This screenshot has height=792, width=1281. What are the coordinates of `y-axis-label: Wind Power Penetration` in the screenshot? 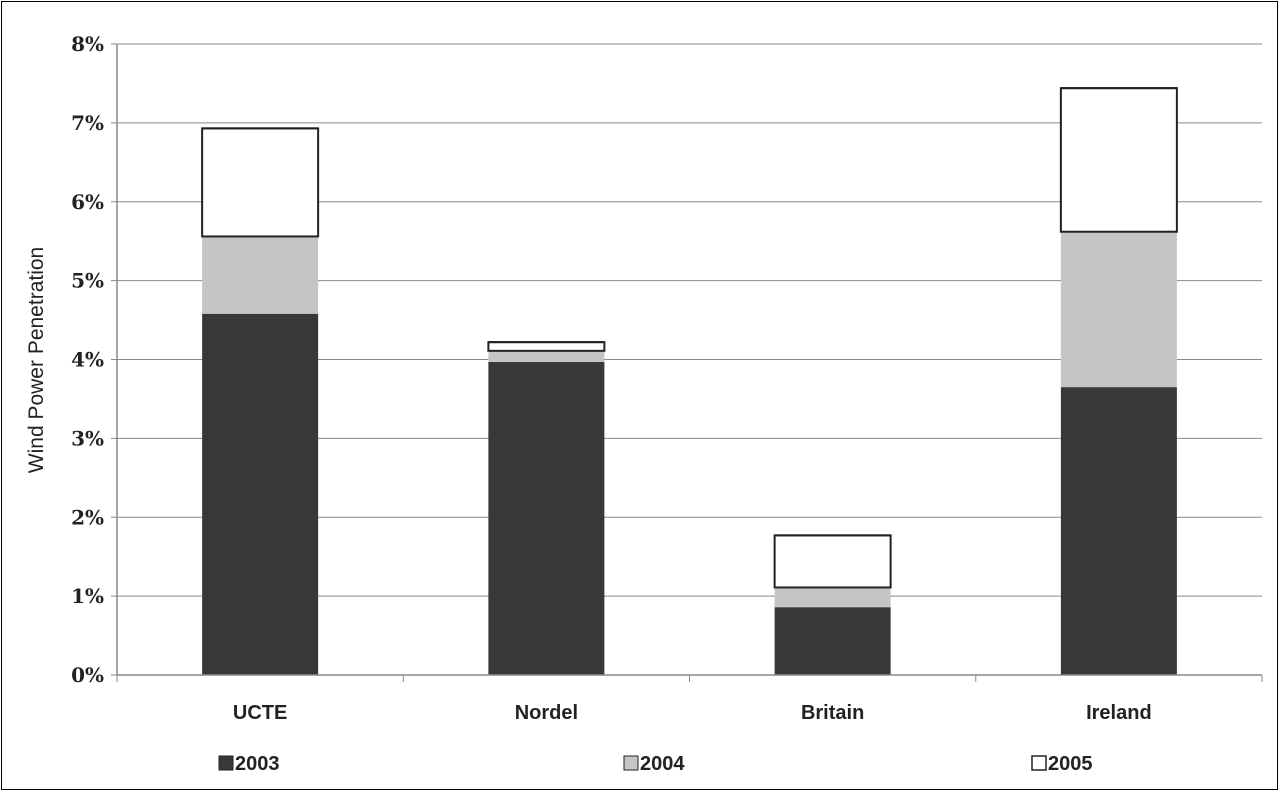 It's located at (36, 360).